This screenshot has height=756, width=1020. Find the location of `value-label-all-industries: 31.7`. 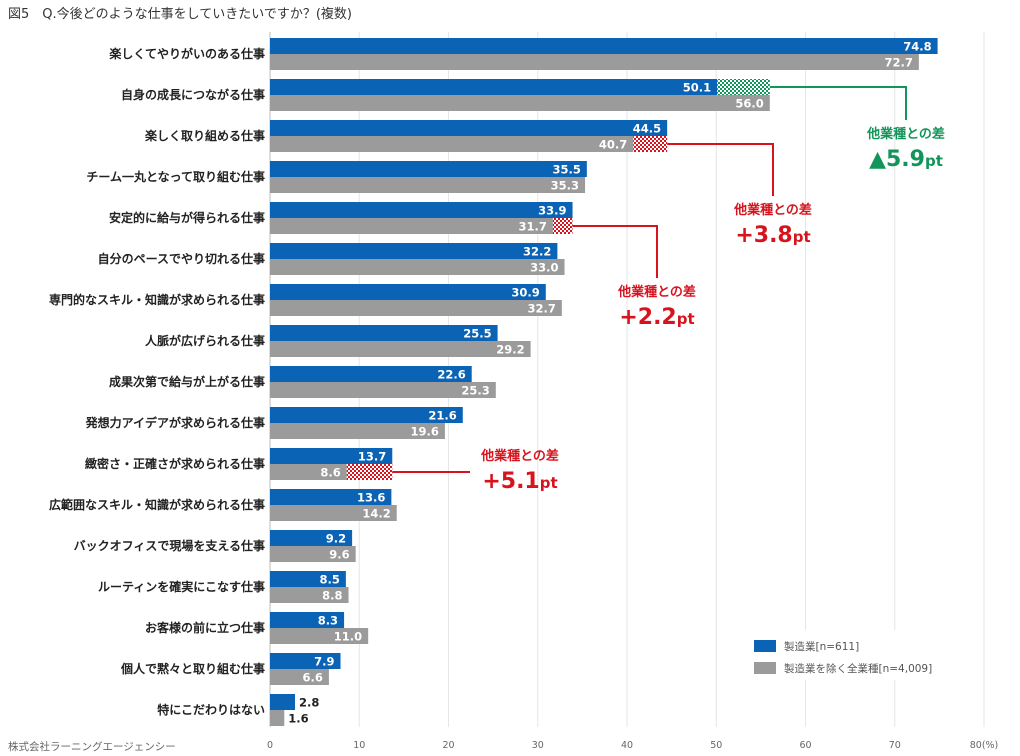

value-label-all-industries: 31.7 is located at coordinates (533, 227).